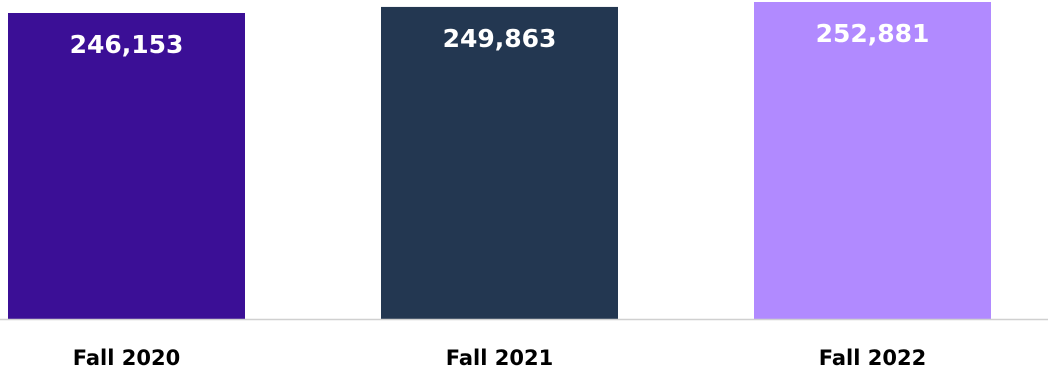 Image resolution: width=1048 pixels, height=372 pixels. What do you see at coordinates (127, 44) in the screenshot?
I see `bar-value-label-1: 246,153` at bounding box center [127, 44].